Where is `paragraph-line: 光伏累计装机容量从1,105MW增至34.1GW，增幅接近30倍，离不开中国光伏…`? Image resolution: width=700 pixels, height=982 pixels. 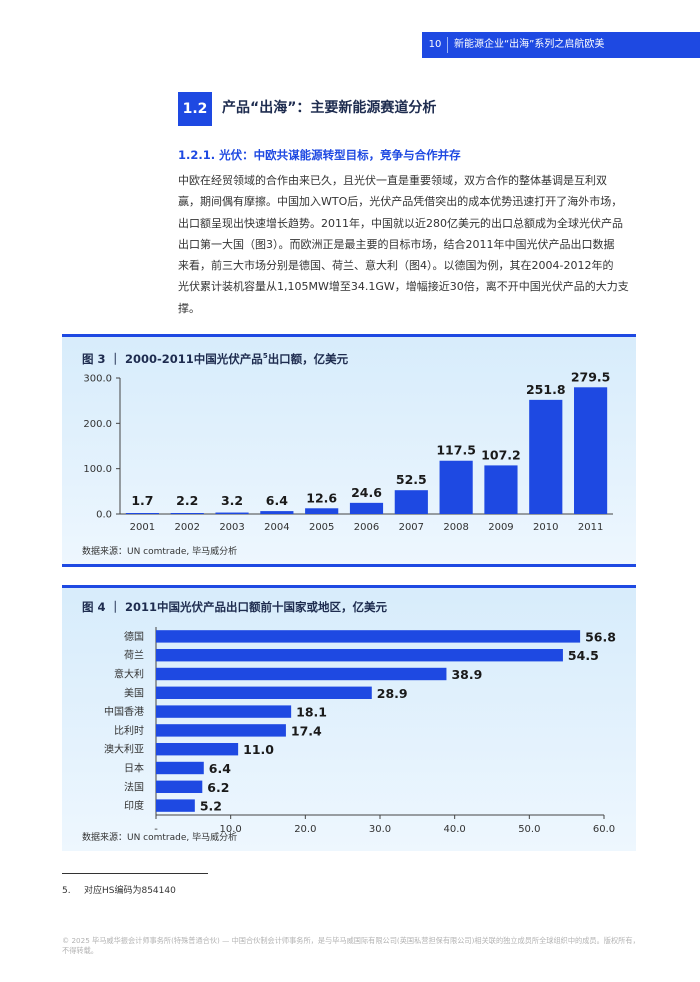 paragraph-line: 光伏累计装机容量从1,105MW增至34.1GW，增幅接近30倍，离不开中国光伏… is located at coordinates (403, 287).